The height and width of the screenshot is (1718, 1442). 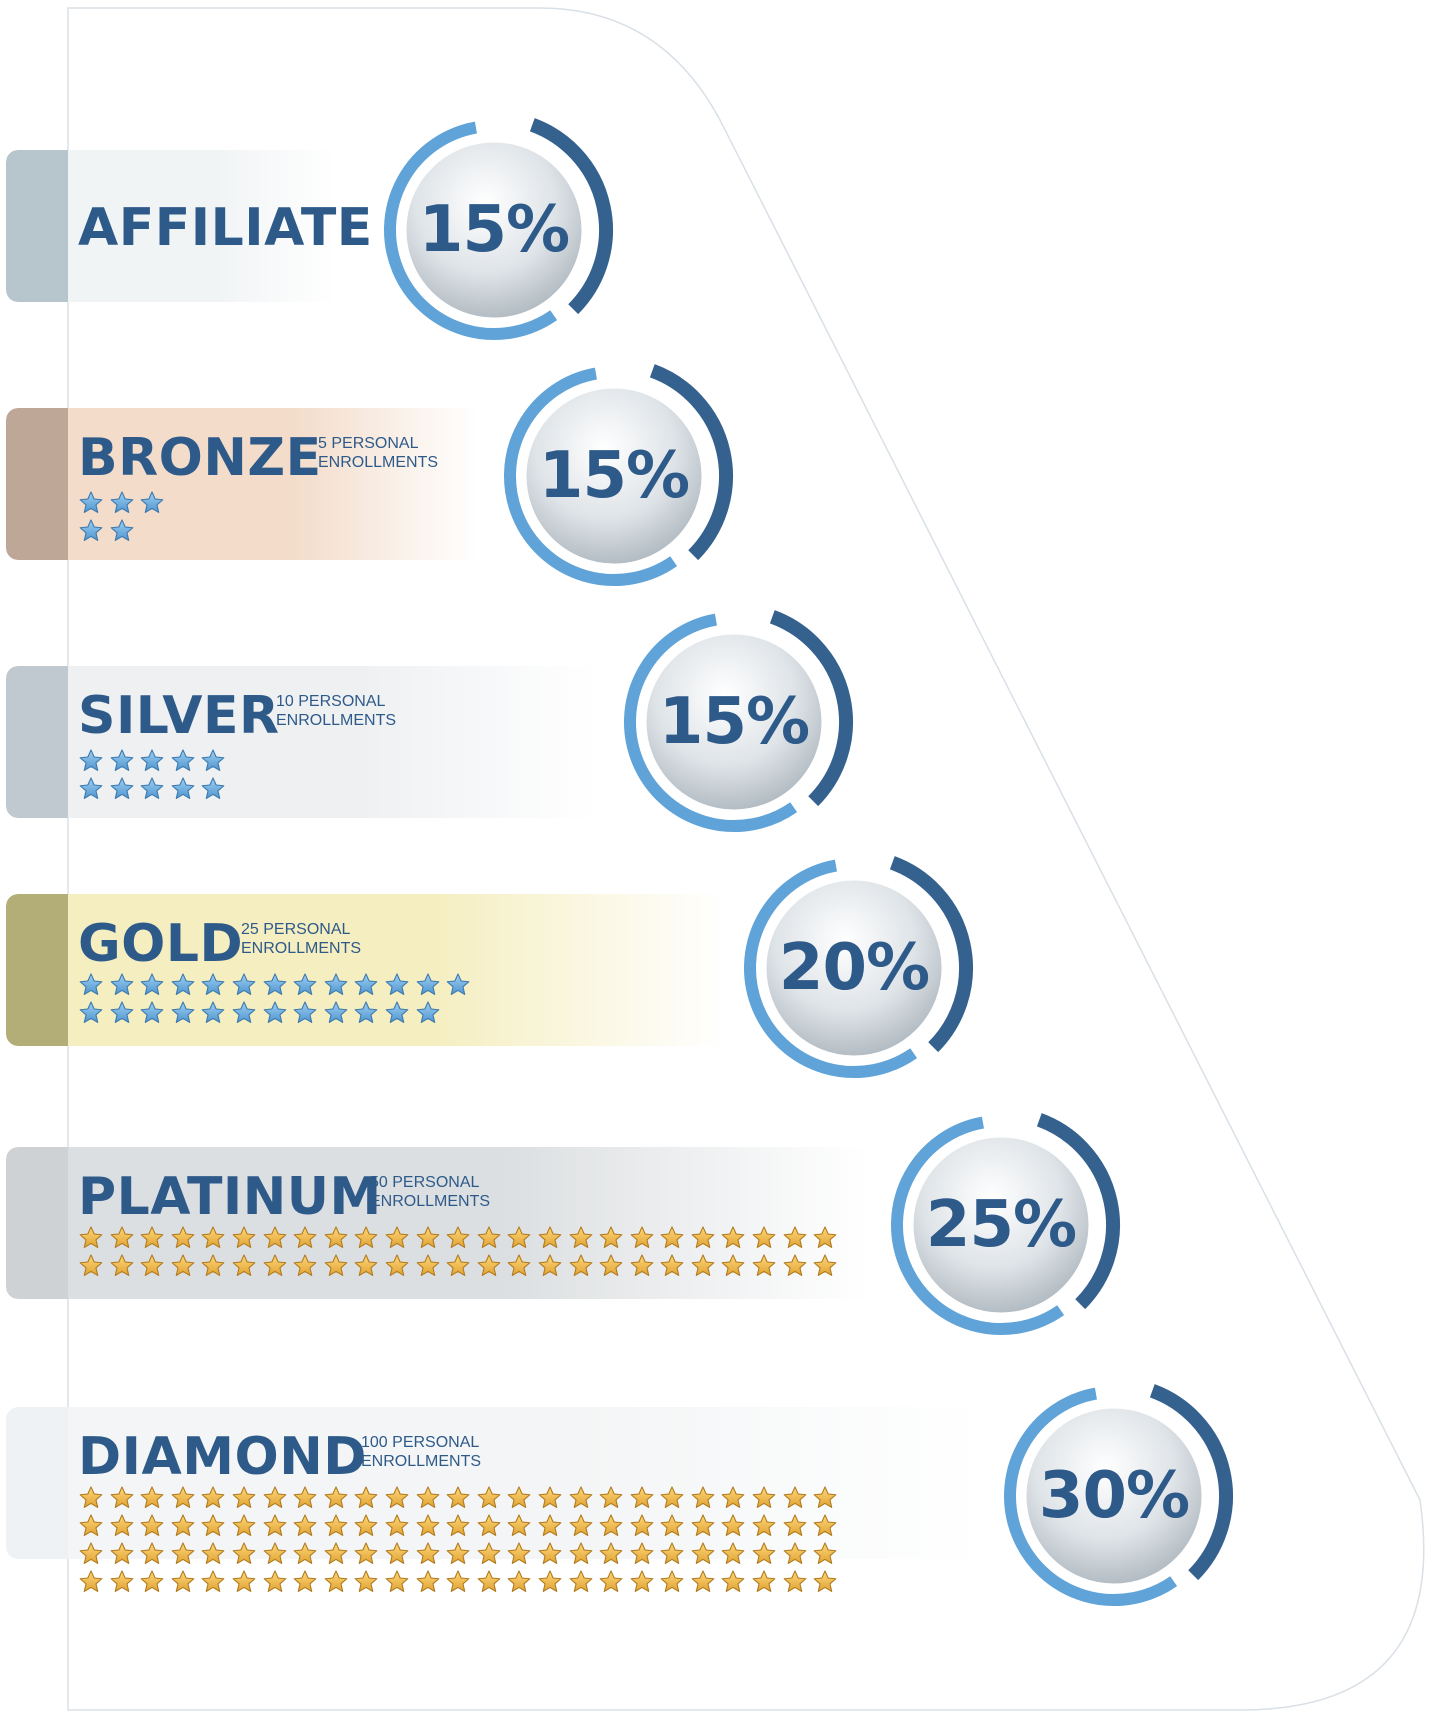 What do you see at coordinates (378, 453) in the screenshot?
I see `tier-requirement: 5 PERSONAL ENROLLMENTS` at bounding box center [378, 453].